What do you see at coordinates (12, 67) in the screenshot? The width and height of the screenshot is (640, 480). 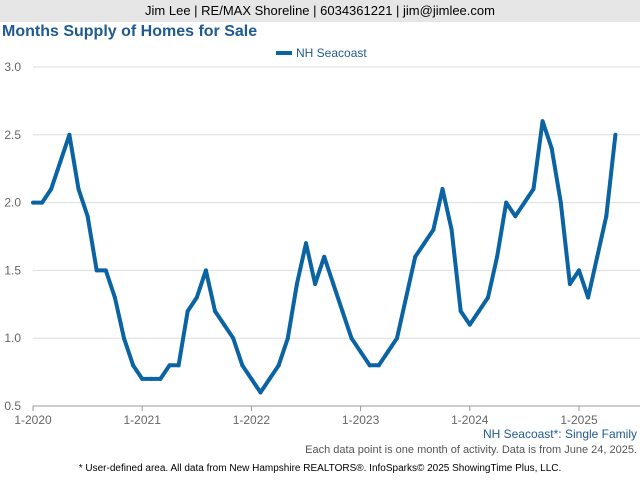 I see `y-tick-label: 3.0` at bounding box center [12, 67].